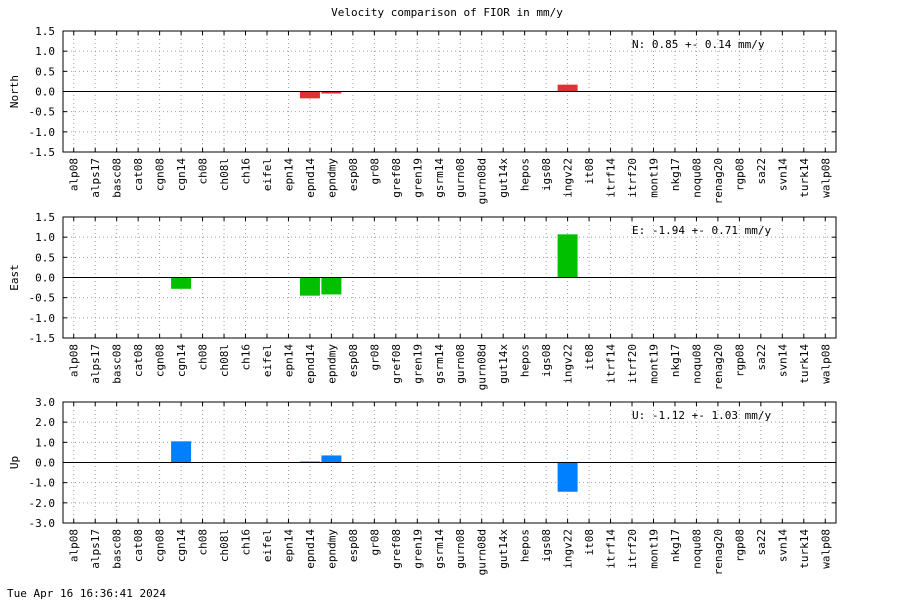  I want to click on y-axis-label: East, so click(14, 277).